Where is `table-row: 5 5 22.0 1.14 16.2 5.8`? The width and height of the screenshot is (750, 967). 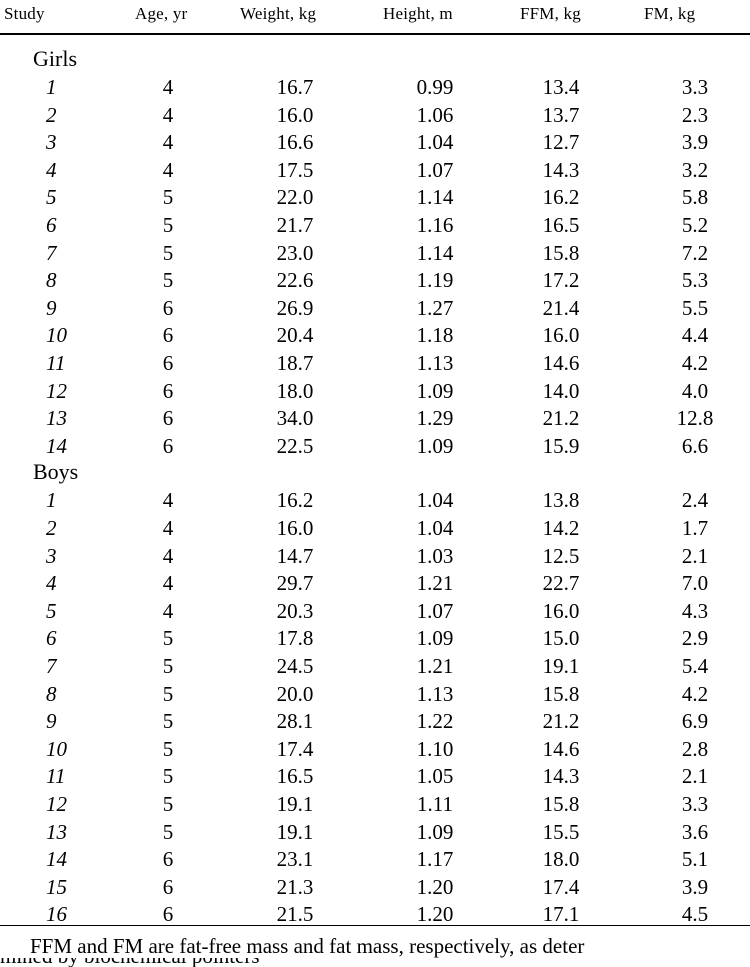
table-row: 5 5 22.0 1.14 16.2 5.8 is located at coordinates (375, 197).